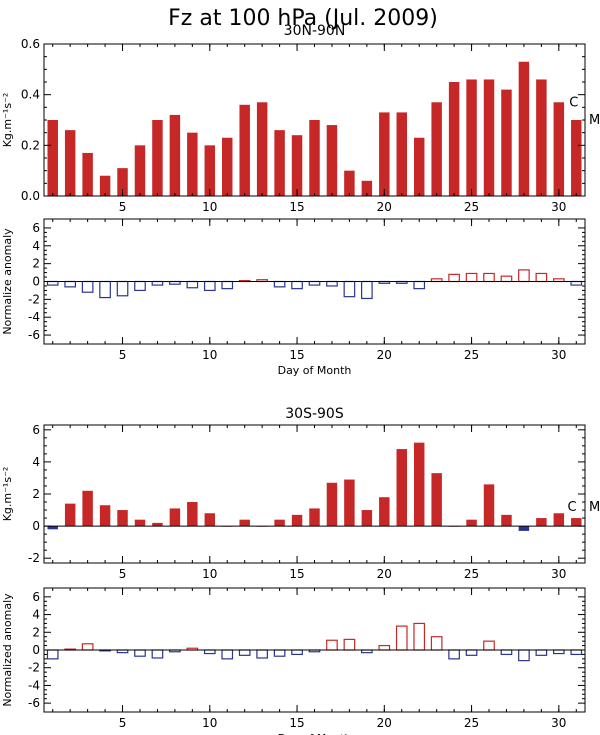 The width and height of the screenshot is (600, 735). What do you see at coordinates (34, 703) in the screenshot?
I see `sh-anomaly-y-tick-label: -6` at bounding box center [34, 703].